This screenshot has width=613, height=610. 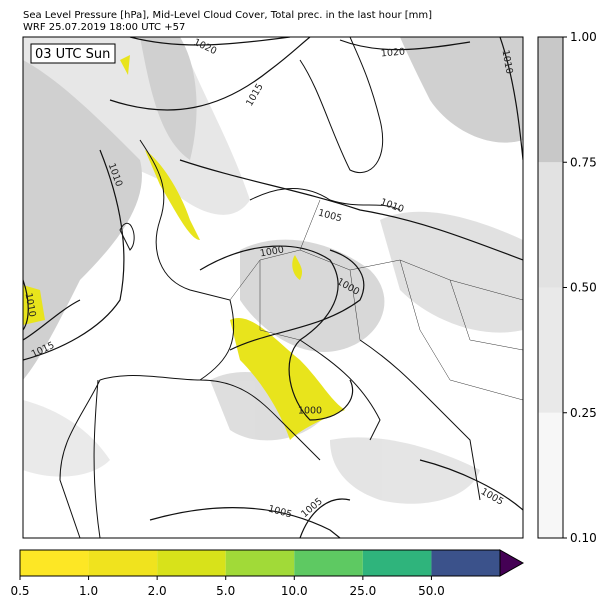 I want to click on cloud-colorbar: 0.10 0.25 0.50 0.75 1.00, so click(x=567, y=287).